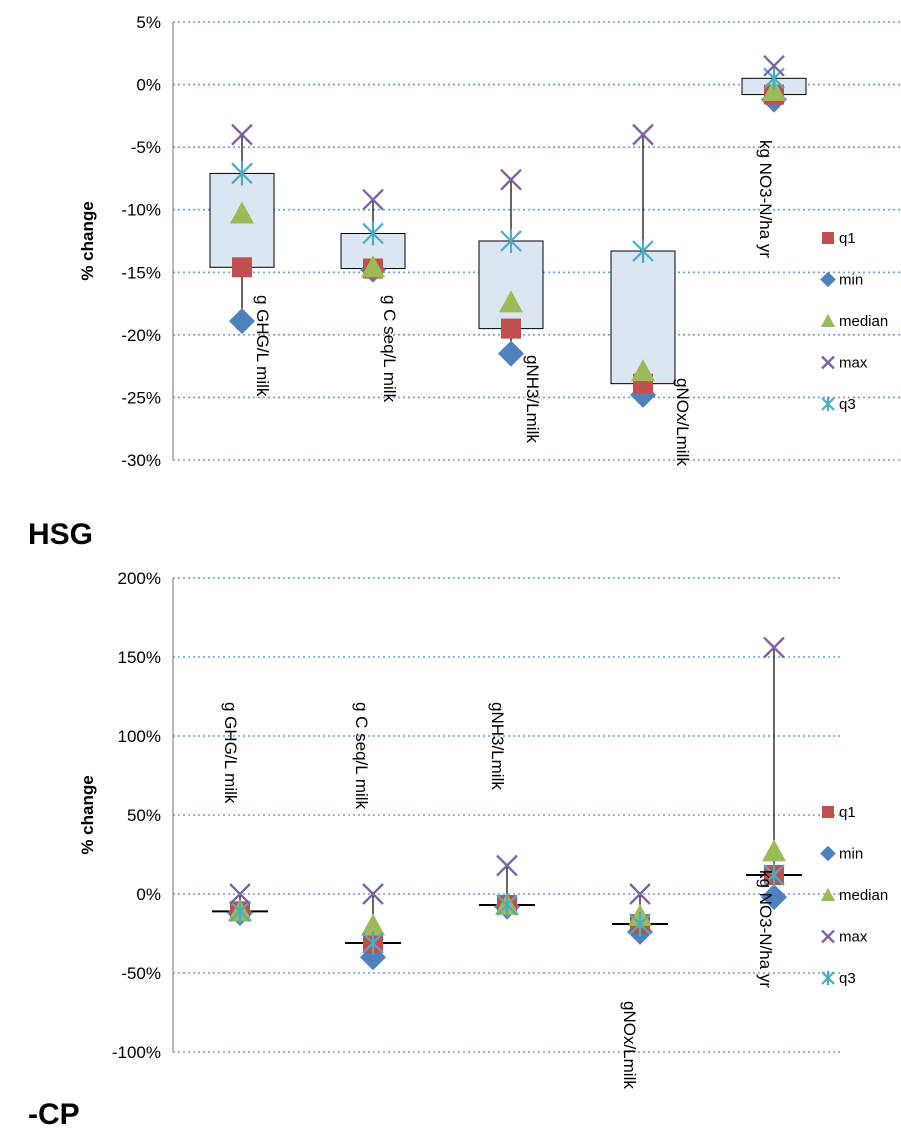 The image size is (901, 1145). Describe the element at coordinates (139, 578) in the screenshot. I see `y-tick-label: 200%` at that location.